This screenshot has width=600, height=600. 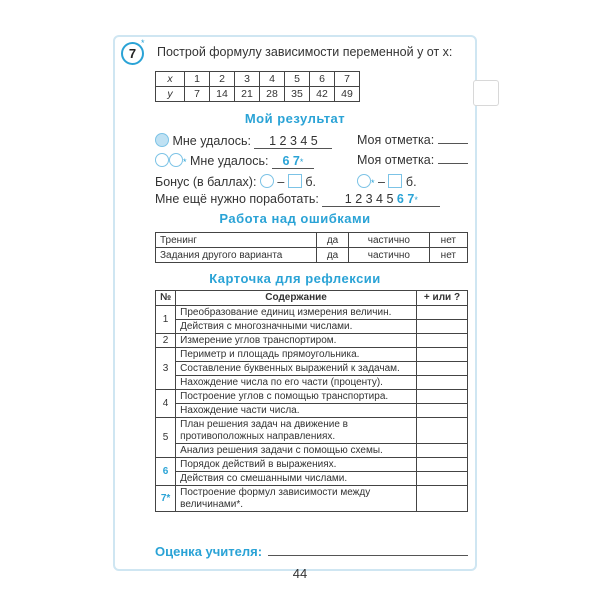 I want to click on teacher-label: Оценка учителя:, so click(x=209, y=551).